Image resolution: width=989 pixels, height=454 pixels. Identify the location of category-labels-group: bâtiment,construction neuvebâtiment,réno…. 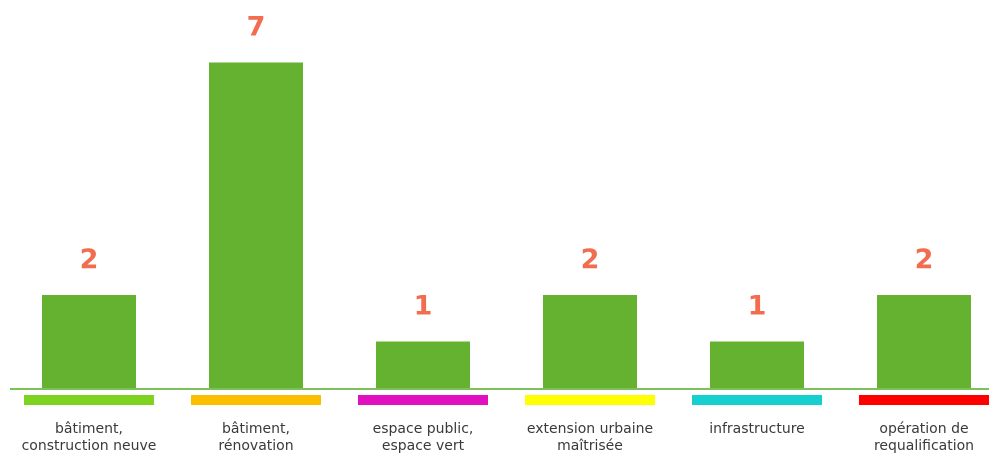
(498, 437).